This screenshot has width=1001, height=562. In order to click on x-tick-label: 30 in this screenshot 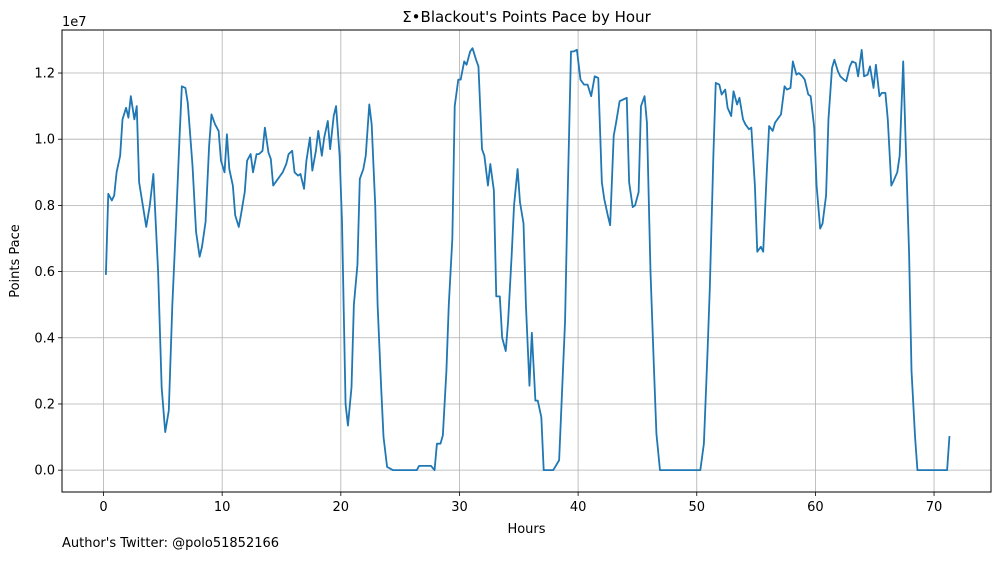, I will do `click(459, 507)`.